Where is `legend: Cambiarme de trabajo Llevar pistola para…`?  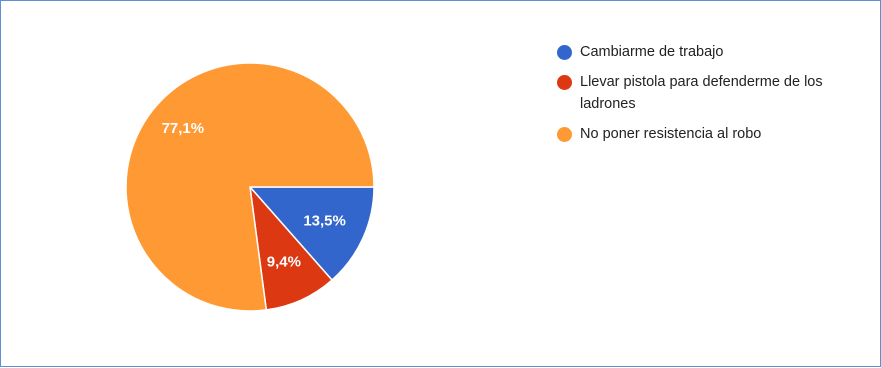
legend: Cambiarme de trabajo Llevar pistola para… is located at coordinates (712, 97).